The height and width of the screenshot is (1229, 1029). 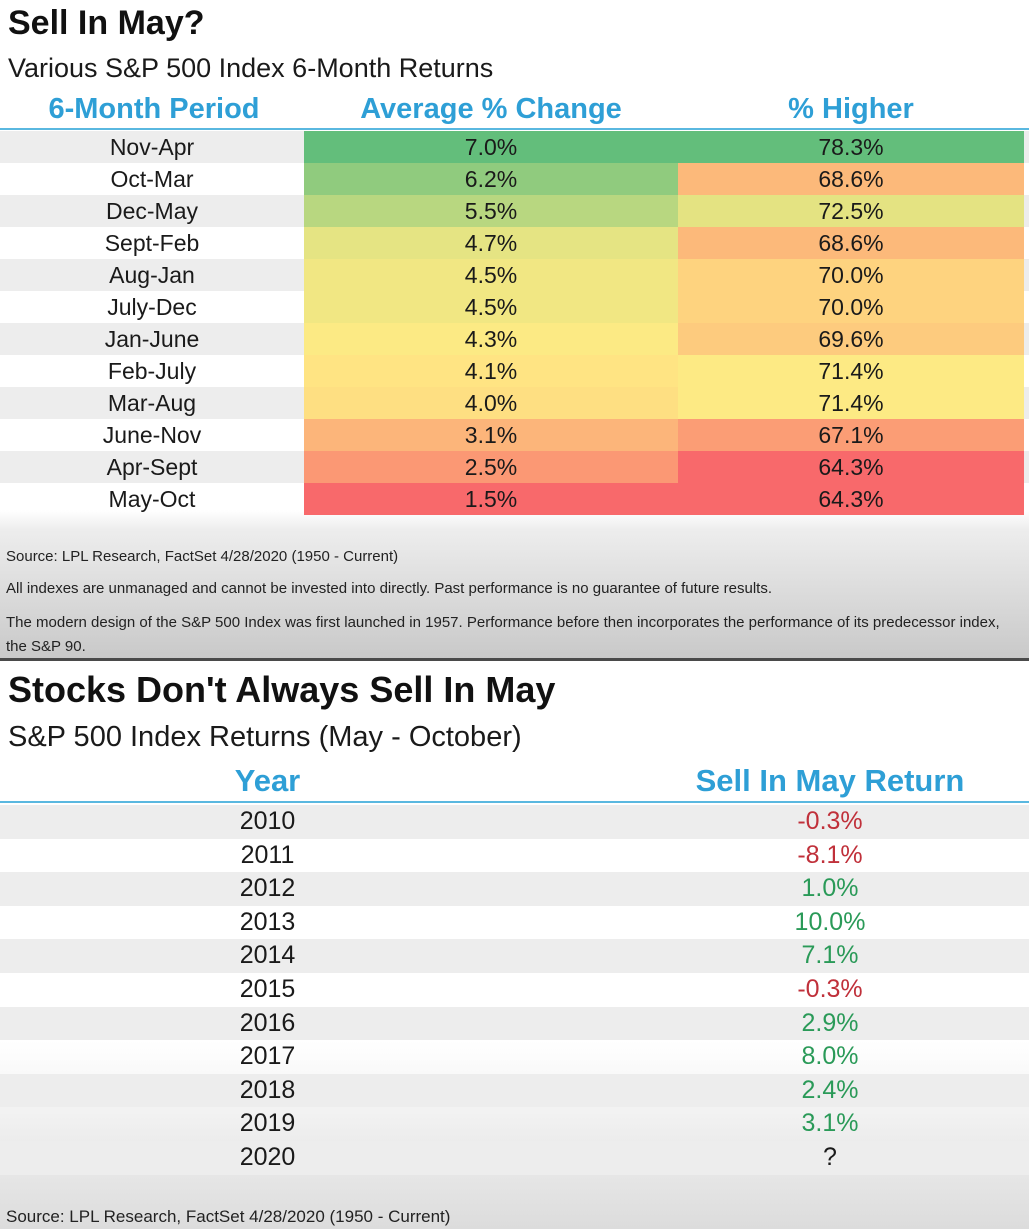 What do you see at coordinates (830, 1157) in the screenshot?
I see `return-cell: ?` at bounding box center [830, 1157].